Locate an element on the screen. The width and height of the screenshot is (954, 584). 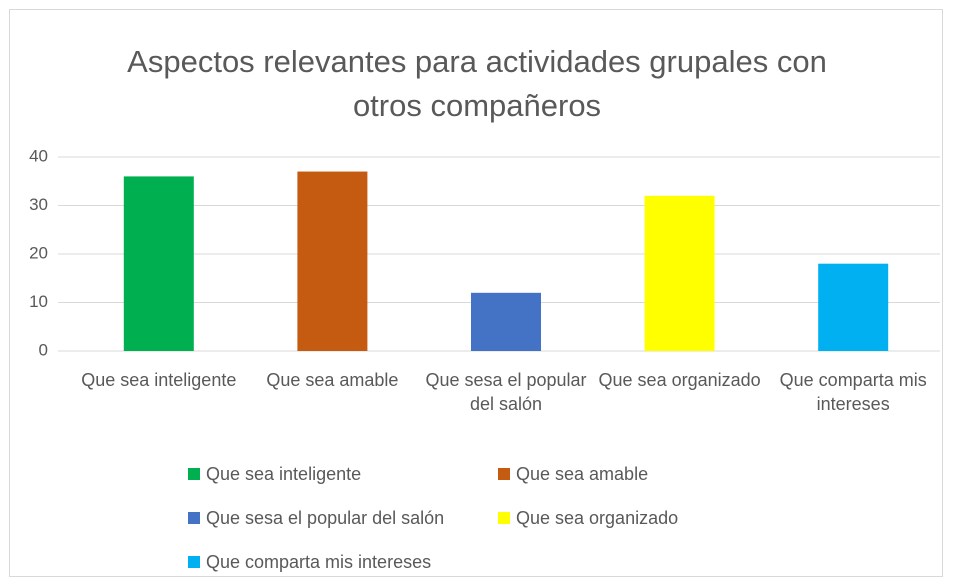
y-tick-label: 40 is located at coordinates (38, 155).